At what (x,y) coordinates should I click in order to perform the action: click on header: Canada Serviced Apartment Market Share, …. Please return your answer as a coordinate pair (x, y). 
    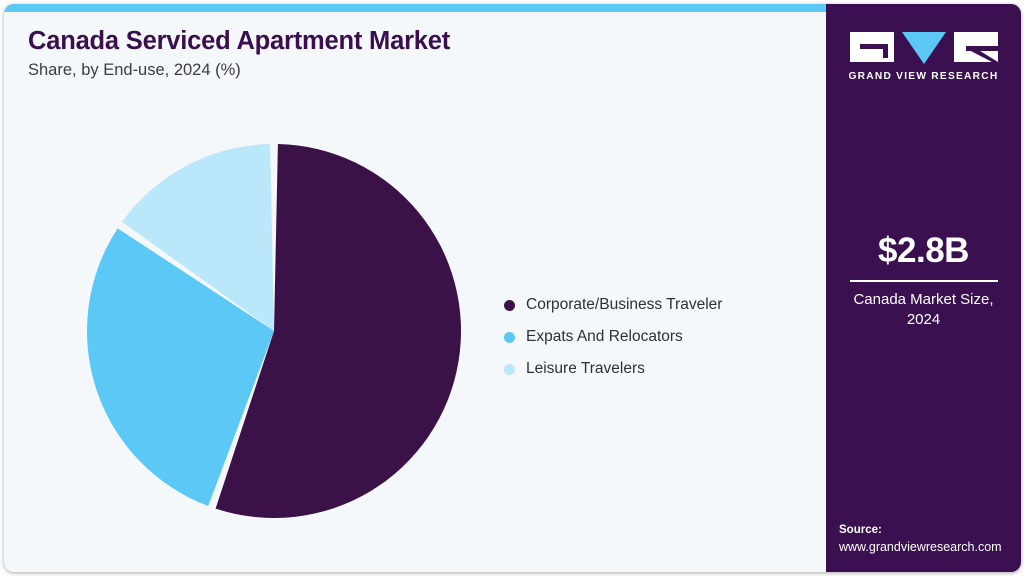
    Looking at the image, I should click on (408, 53).